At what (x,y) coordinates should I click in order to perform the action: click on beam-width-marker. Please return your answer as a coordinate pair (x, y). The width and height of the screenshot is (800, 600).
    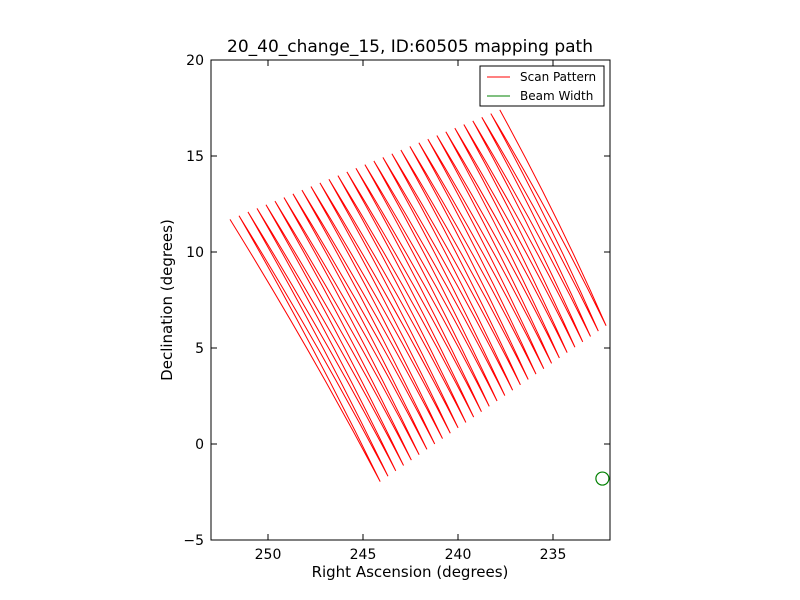
    Looking at the image, I should click on (602, 478).